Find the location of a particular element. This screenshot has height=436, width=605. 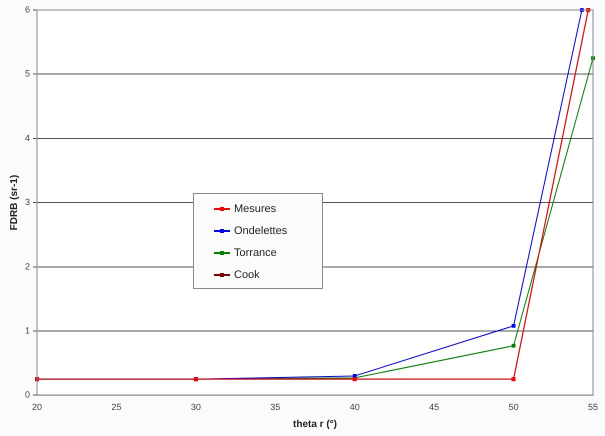

legend-label: Mesures is located at coordinates (255, 209).